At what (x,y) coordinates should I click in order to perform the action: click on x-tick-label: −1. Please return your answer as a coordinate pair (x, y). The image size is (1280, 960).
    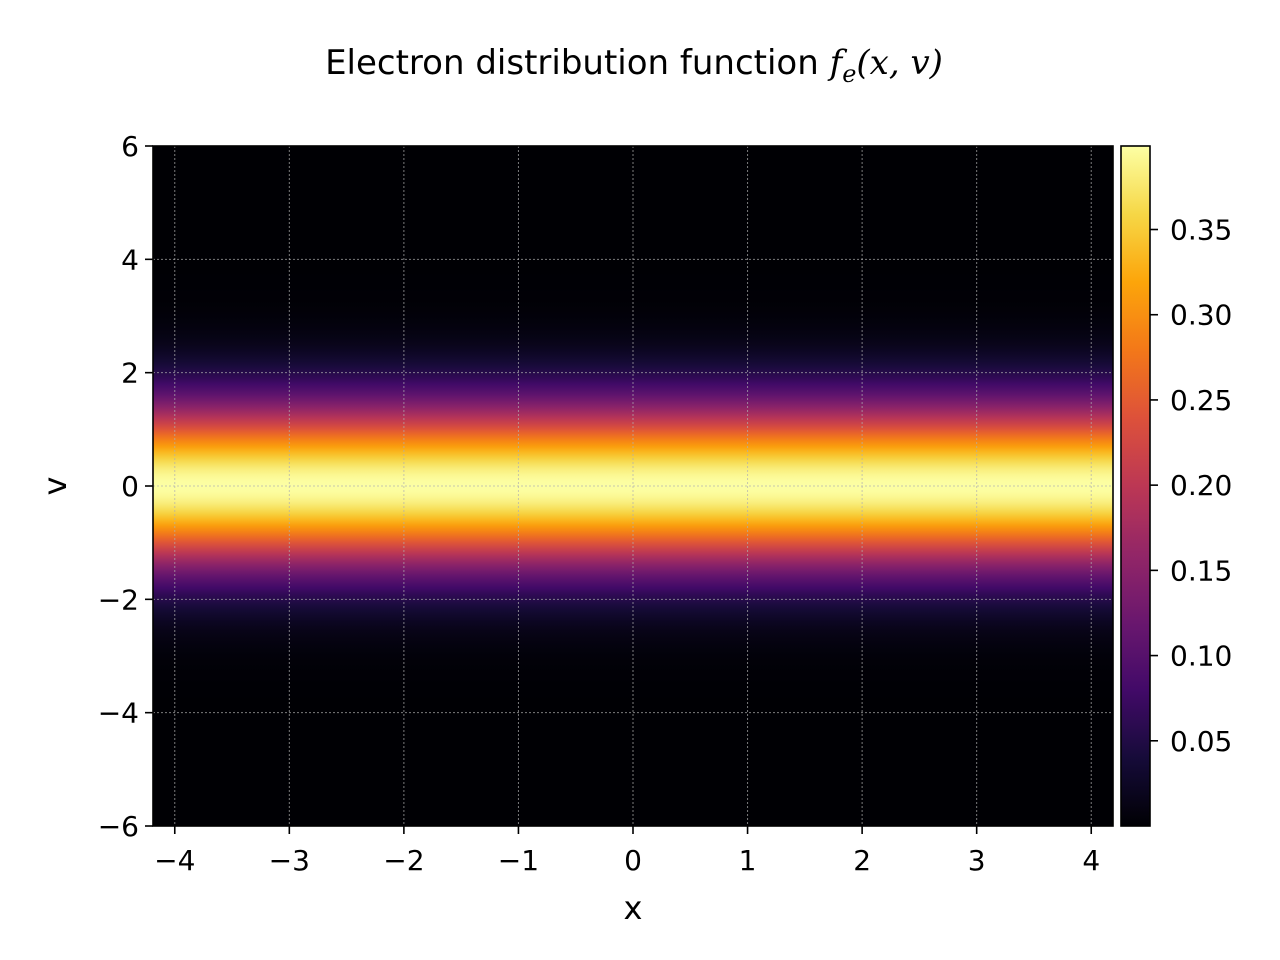
    Looking at the image, I should click on (518, 860).